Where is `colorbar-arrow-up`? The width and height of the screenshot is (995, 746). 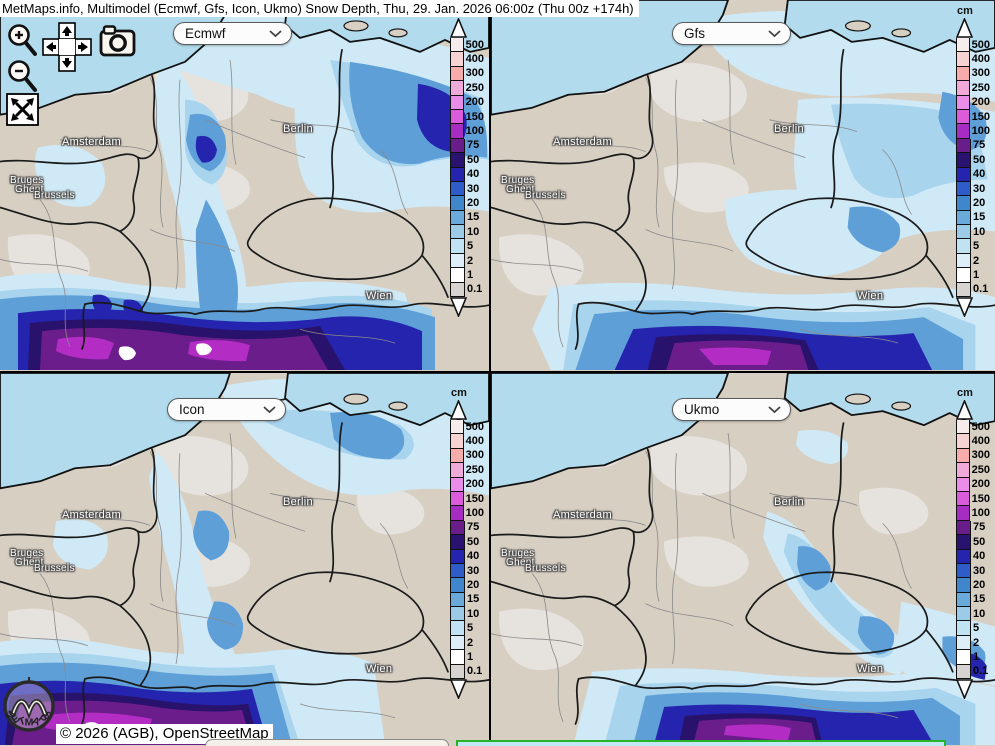 colorbar-arrow-up is located at coordinates (973, 410).